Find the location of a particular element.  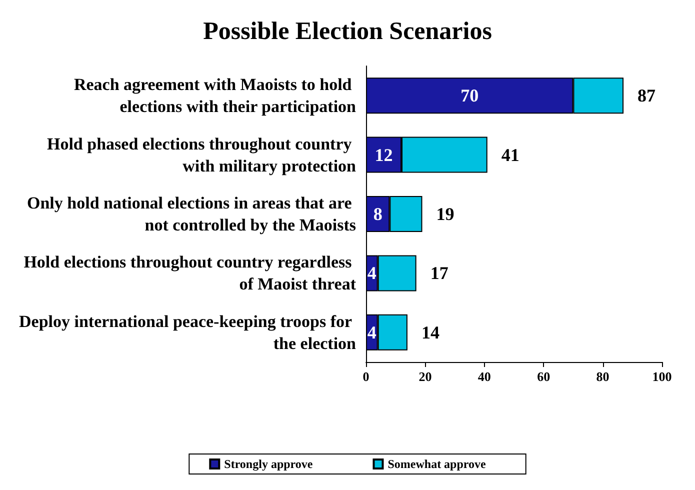

x-tick-label: 40 is located at coordinates (484, 376).